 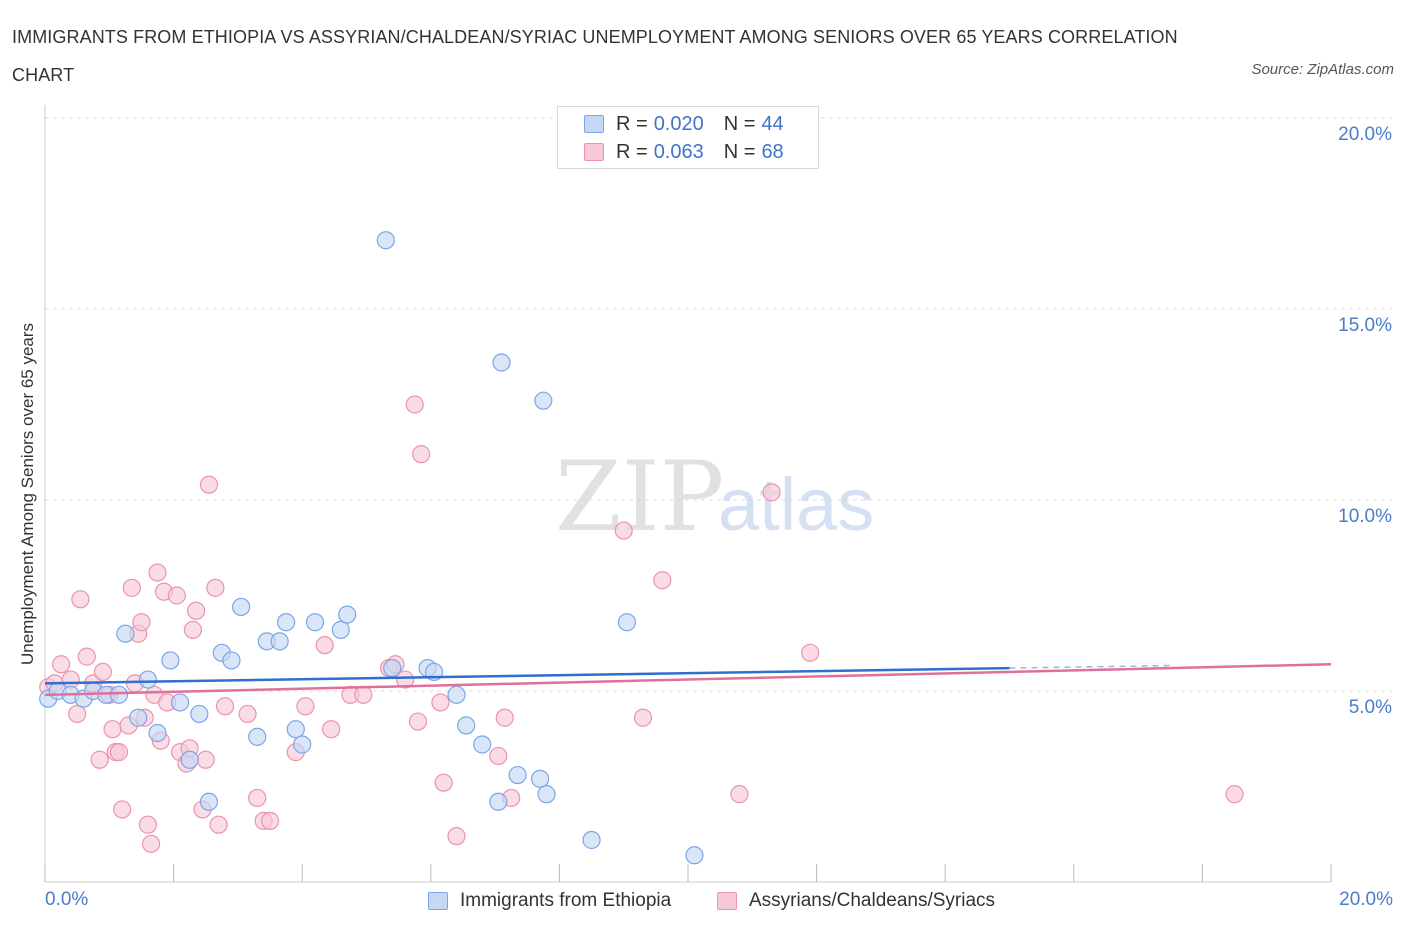 What do you see at coordinates (594, 152) in the screenshot?
I see `legend-swatch-assyrians` at bounding box center [594, 152].